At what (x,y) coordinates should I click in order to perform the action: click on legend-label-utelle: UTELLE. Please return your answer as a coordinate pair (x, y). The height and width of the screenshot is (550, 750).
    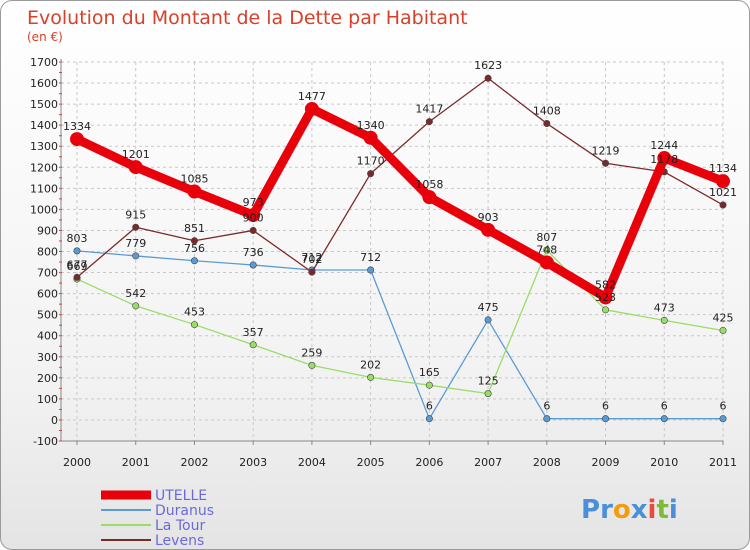
    Looking at the image, I should click on (181, 496).